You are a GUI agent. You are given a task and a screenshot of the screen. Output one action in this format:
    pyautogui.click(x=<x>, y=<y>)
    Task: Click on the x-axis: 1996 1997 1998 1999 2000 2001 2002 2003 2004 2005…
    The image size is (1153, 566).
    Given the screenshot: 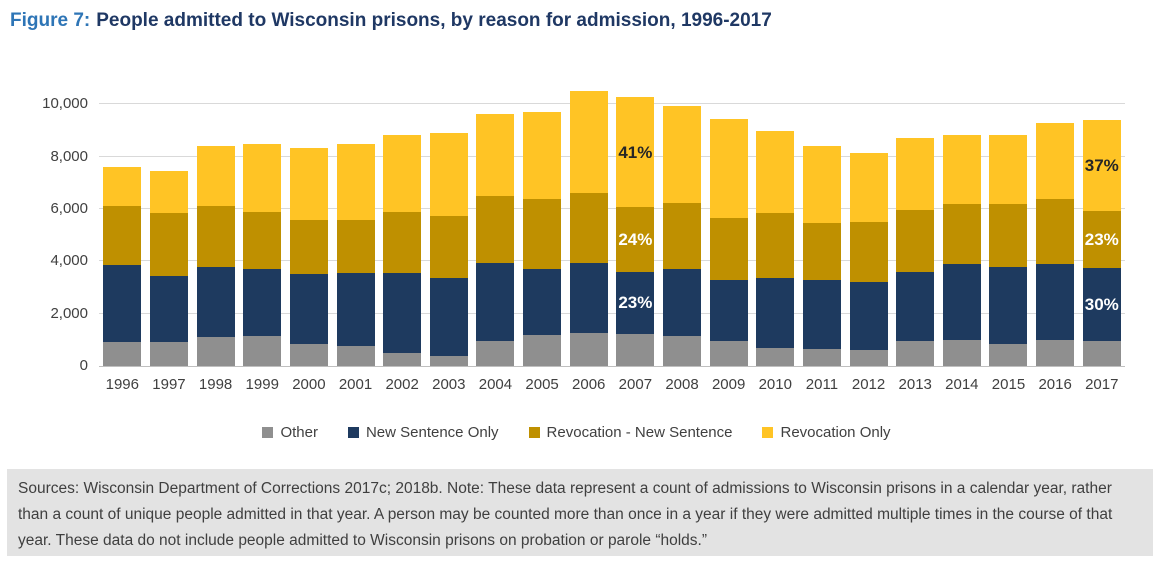 What is the action you would take?
    pyautogui.click(x=612, y=384)
    